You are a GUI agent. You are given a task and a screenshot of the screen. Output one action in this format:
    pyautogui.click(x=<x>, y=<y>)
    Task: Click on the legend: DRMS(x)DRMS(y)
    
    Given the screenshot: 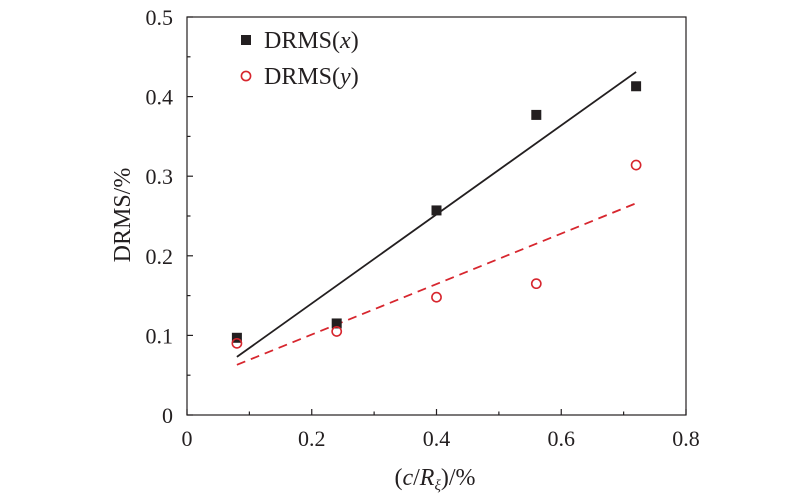 What is the action you would take?
    pyautogui.click(x=299, y=59)
    